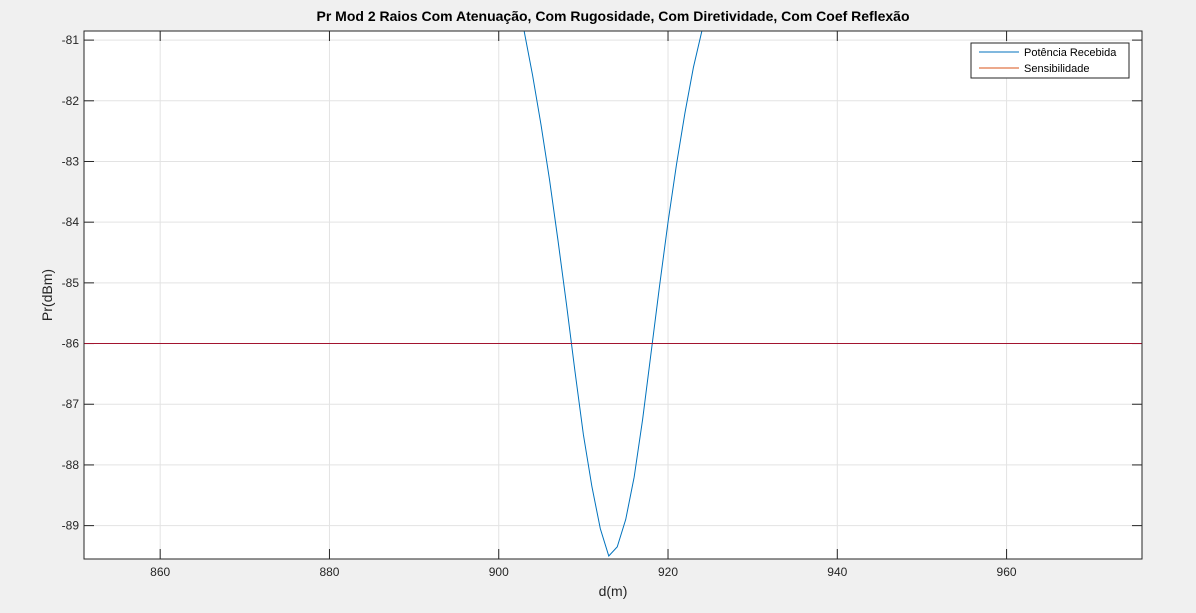 The image size is (1196, 613). I want to click on y-tick-label: -81, so click(71, 40).